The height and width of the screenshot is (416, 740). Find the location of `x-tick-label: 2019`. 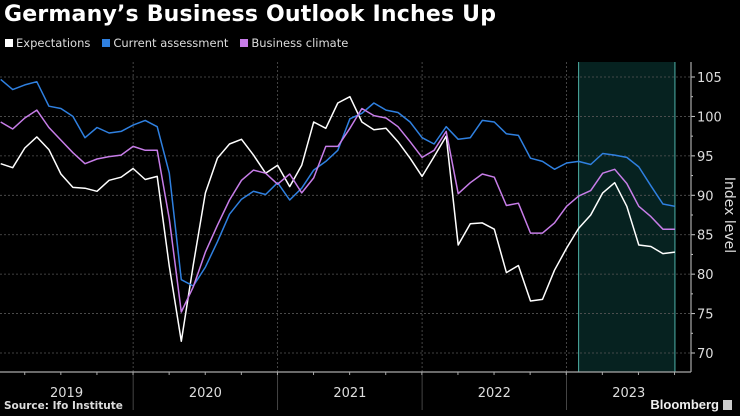

x-tick-label: 2019 is located at coordinates (66, 393).